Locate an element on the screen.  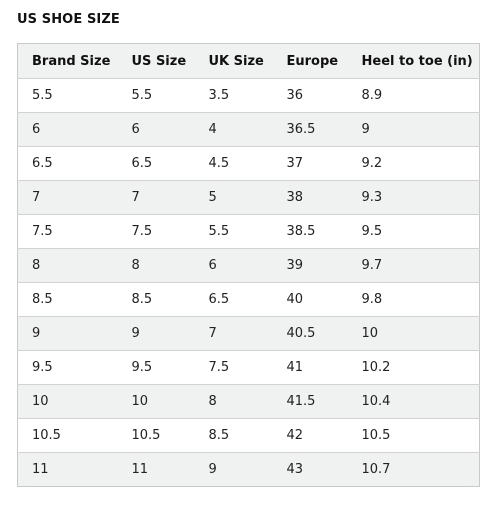
table-row: 7 7 5 38 9.3 is located at coordinates (248, 197).